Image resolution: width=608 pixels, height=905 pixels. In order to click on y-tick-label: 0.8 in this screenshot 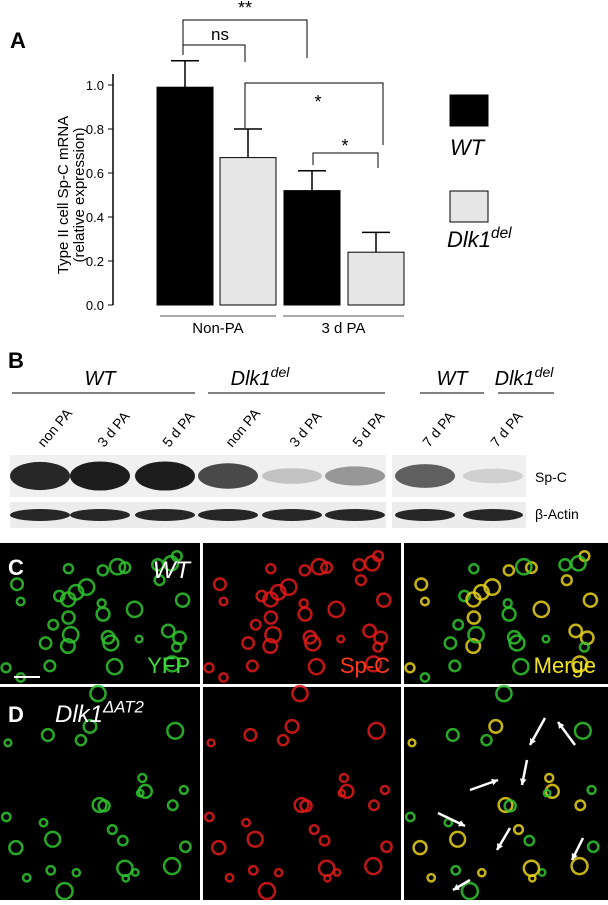, I will do `click(95, 129)`.